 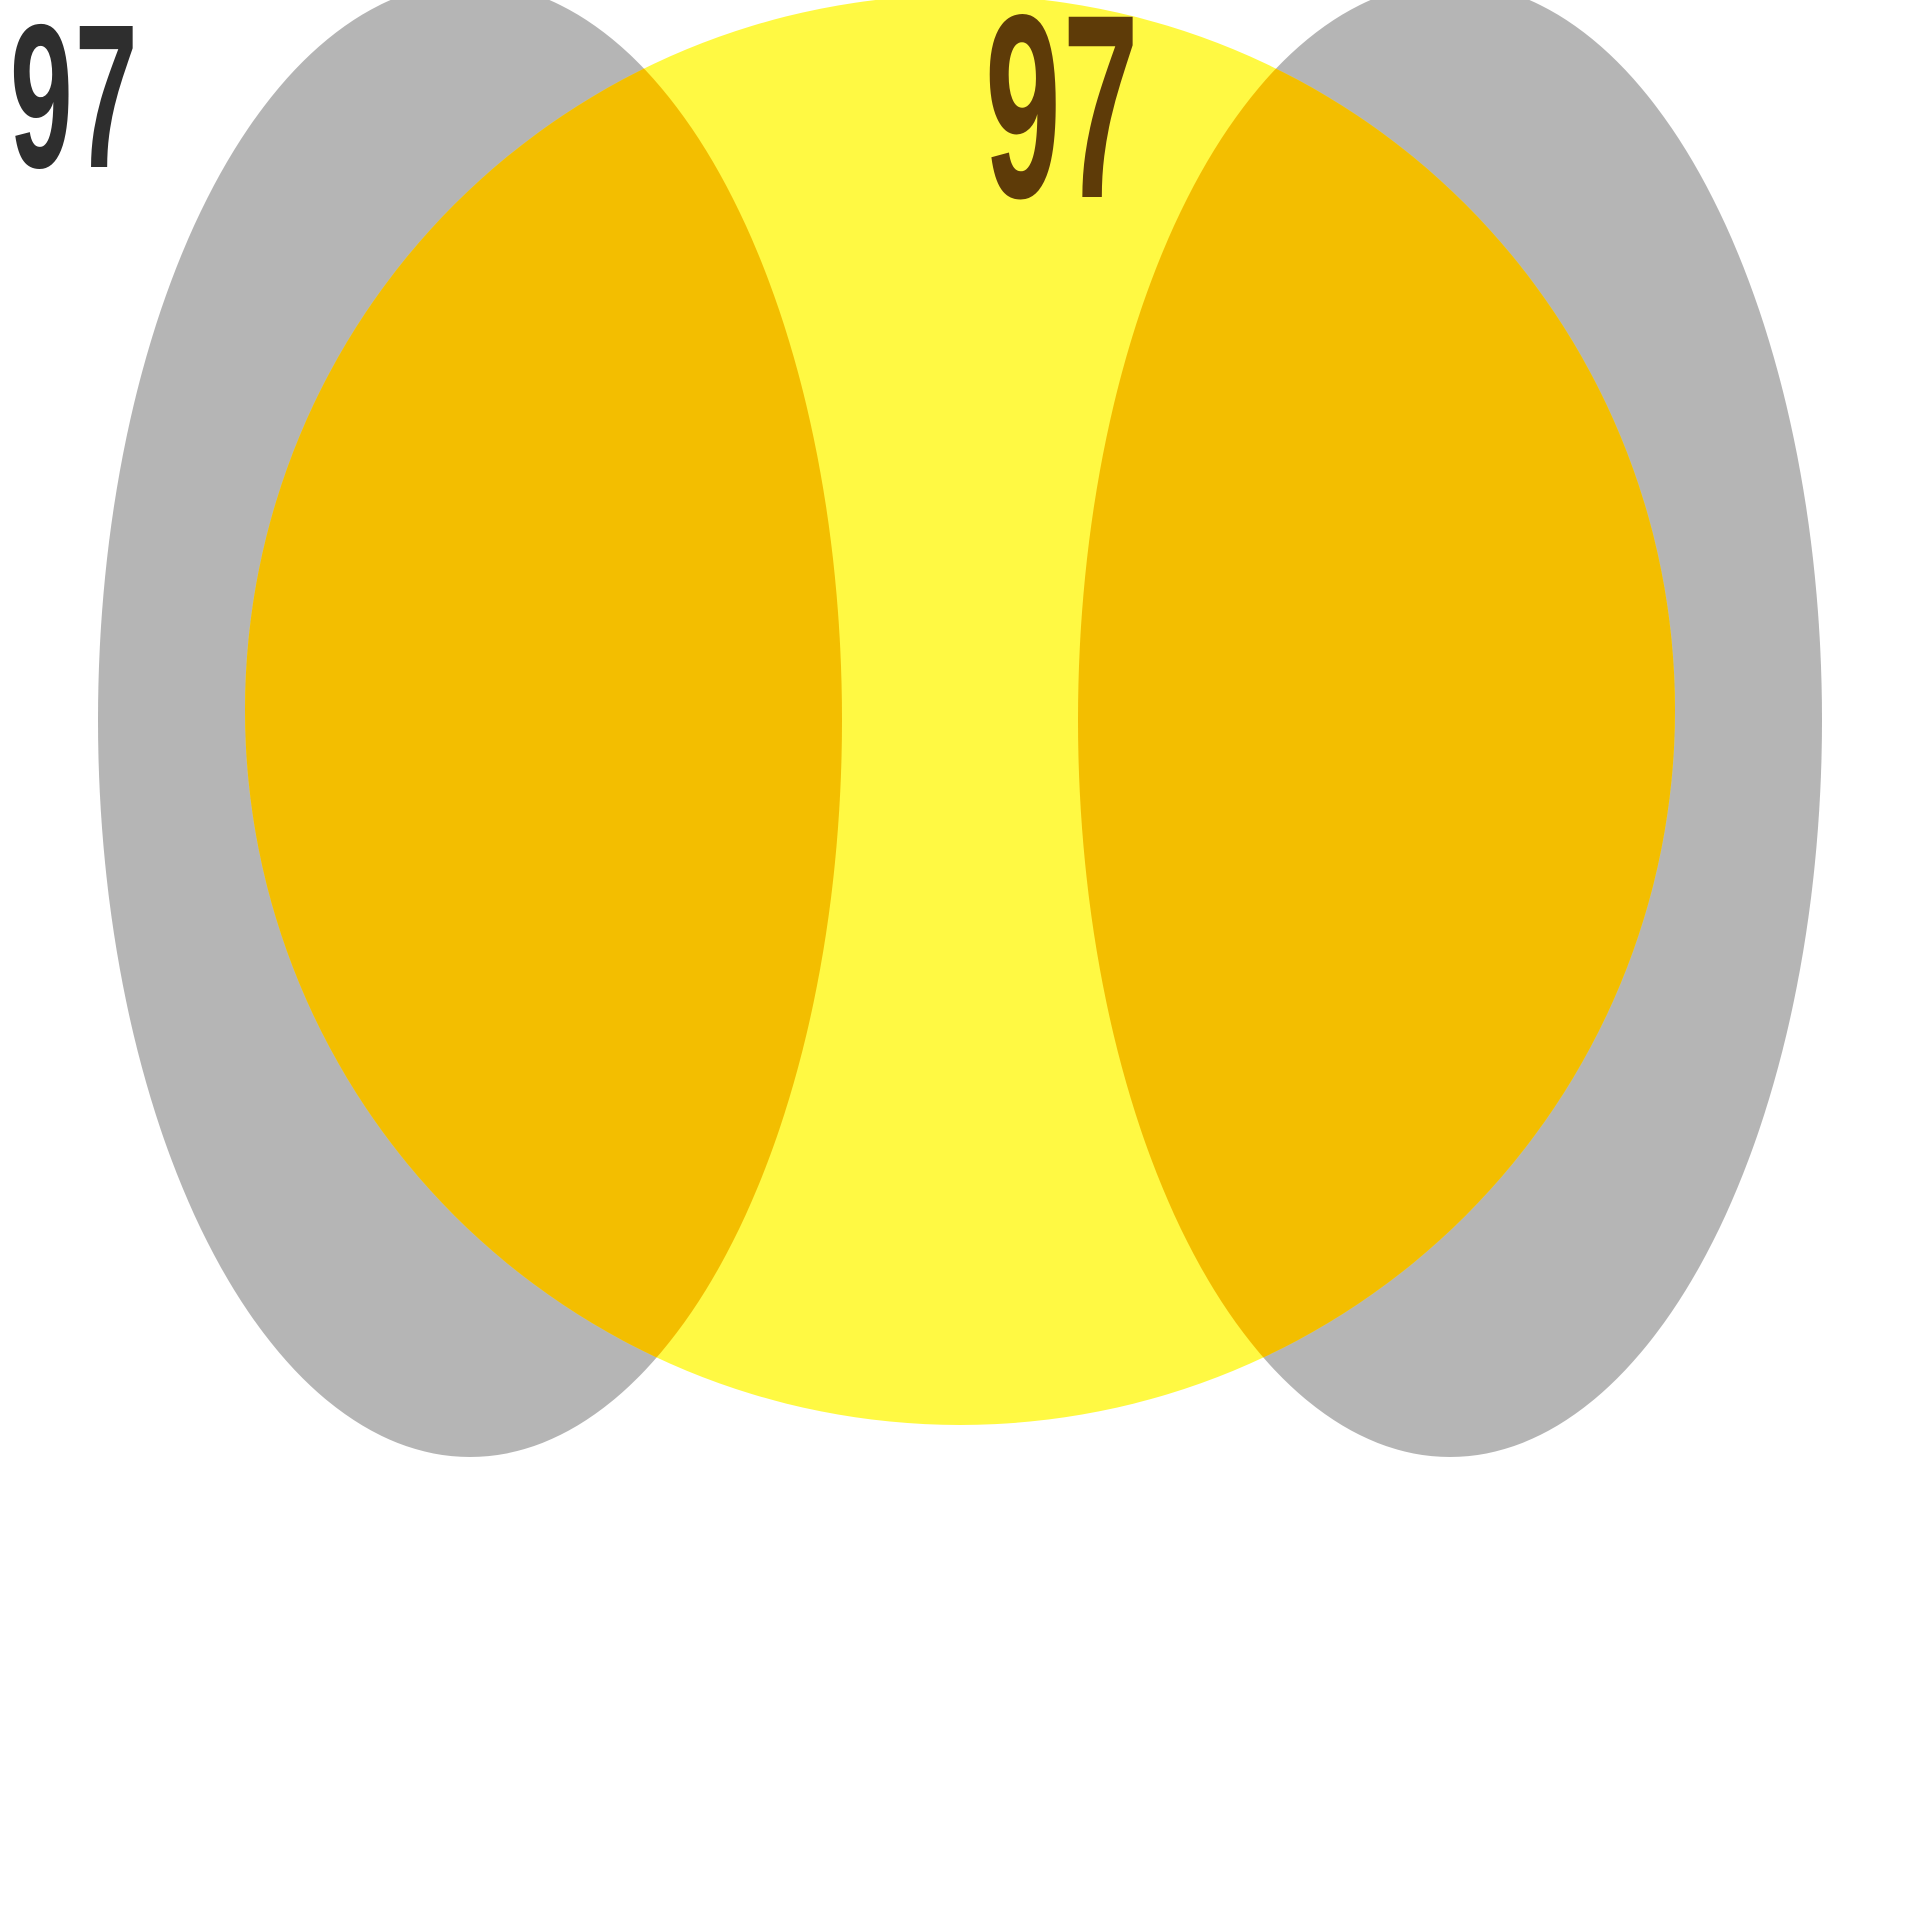 I want to click on product-label-center-line1: МАСЛО, so click(x=955, y=1915).